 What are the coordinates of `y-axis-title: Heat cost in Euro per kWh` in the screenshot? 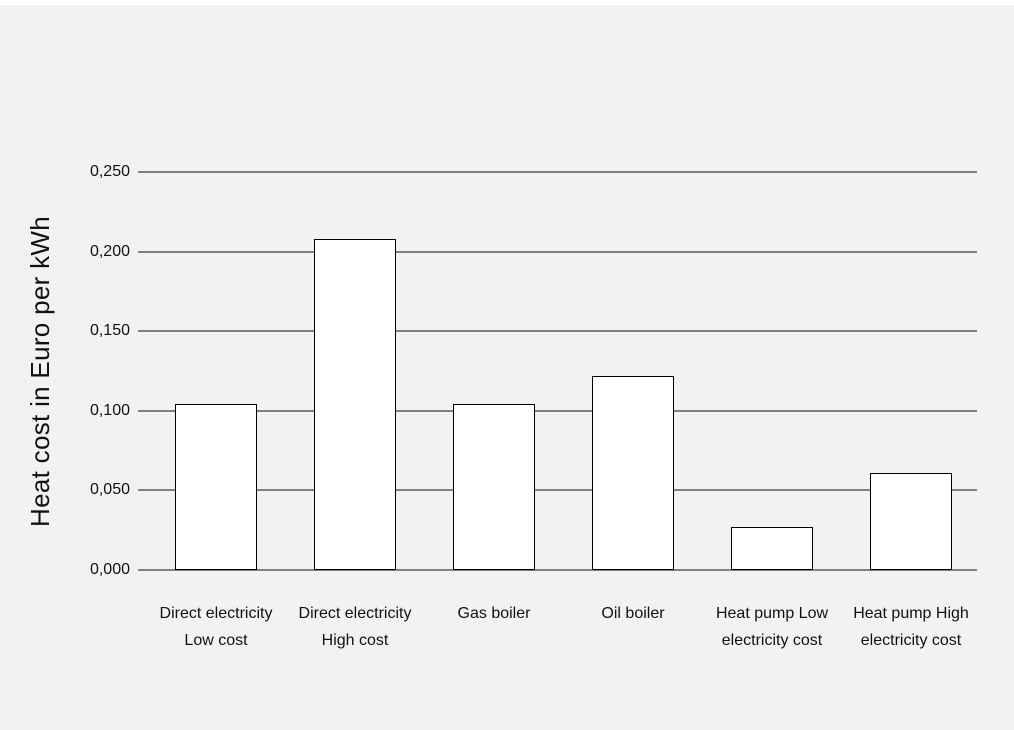 It's located at (40, 371).